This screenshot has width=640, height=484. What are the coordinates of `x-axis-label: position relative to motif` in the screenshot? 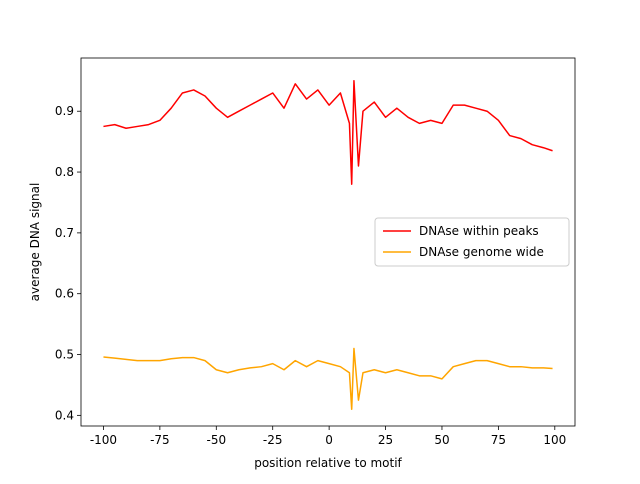 It's located at (328, 463).